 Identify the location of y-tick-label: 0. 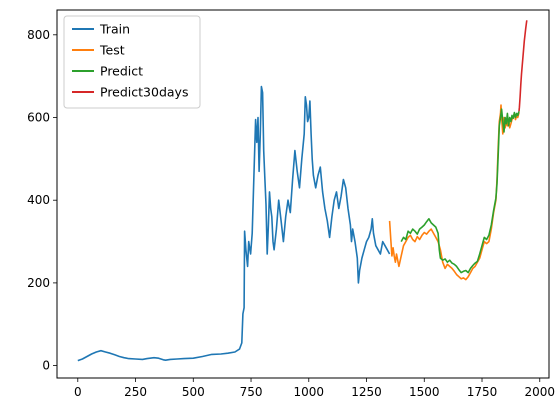
(46, 366).